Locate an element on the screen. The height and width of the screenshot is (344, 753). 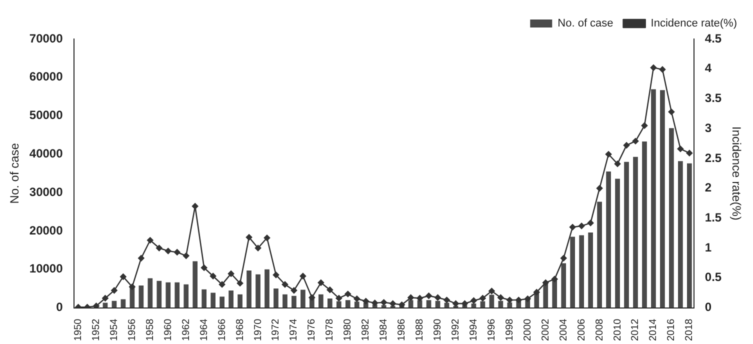
x-tick-label: 1996 is located at coordinates (492, 330).